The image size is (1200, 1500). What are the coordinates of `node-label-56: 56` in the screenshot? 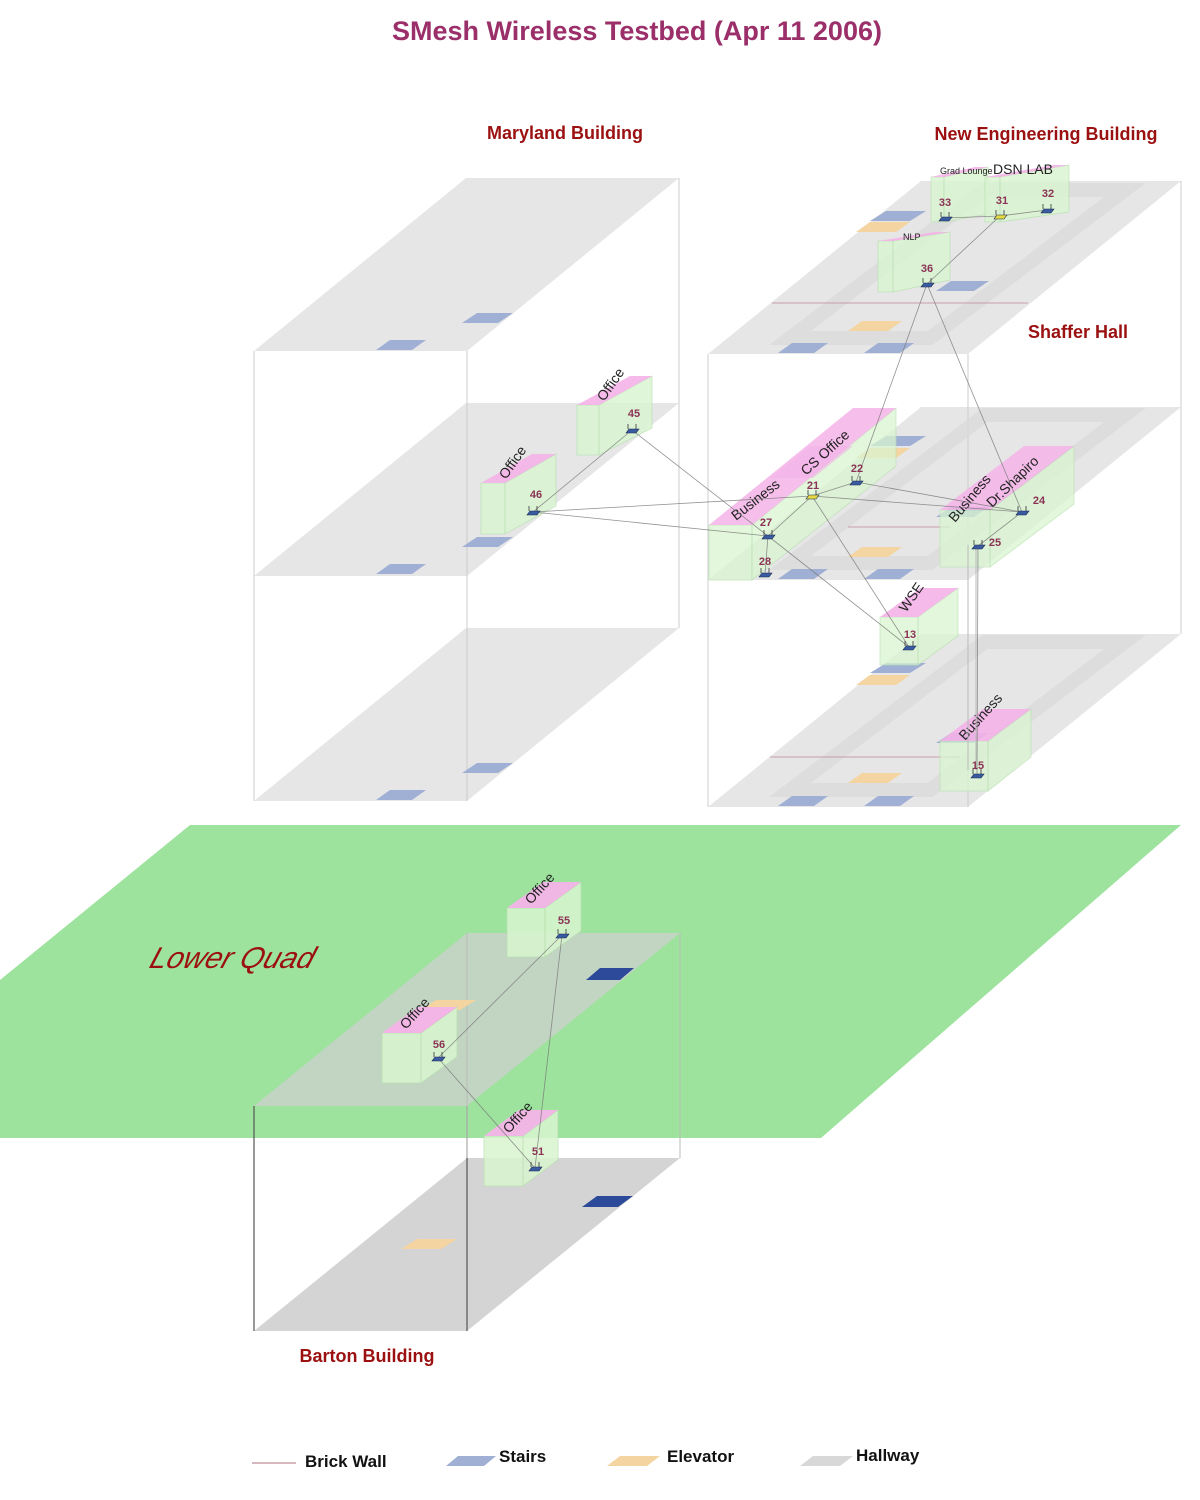 It's located at (439, 1045).